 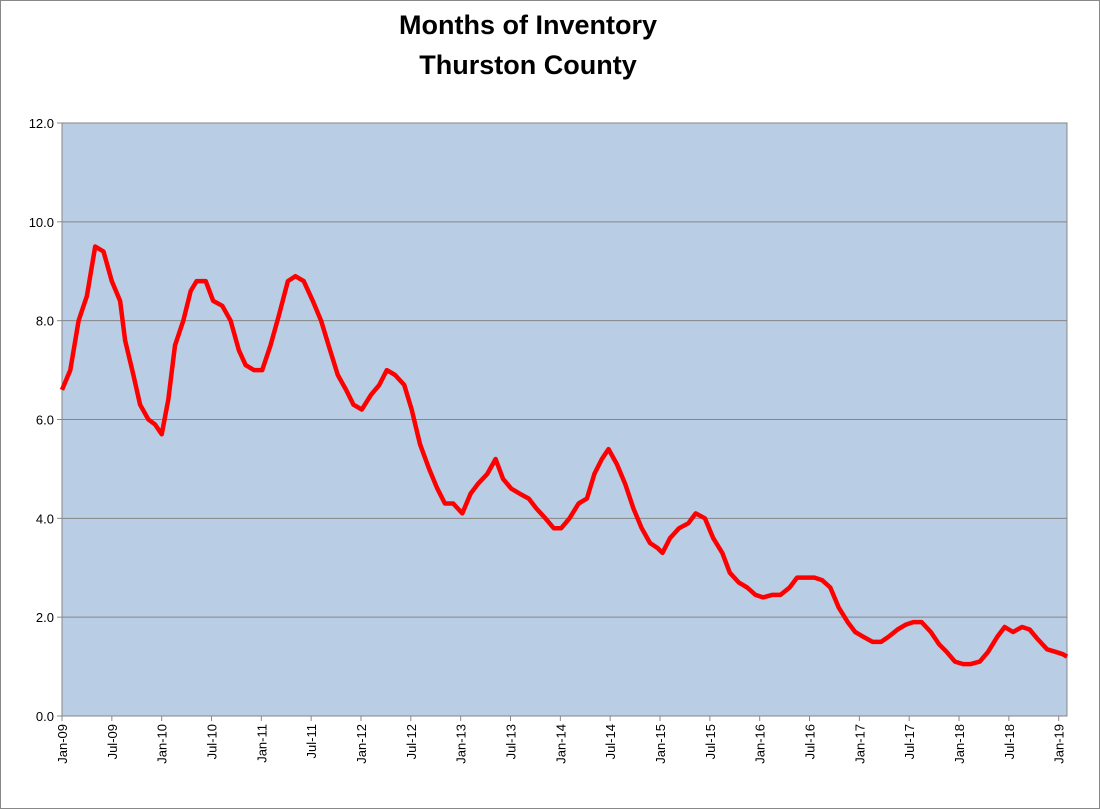 I want to click on x-tick-label: Jul-09, so click(x=112, y=741).